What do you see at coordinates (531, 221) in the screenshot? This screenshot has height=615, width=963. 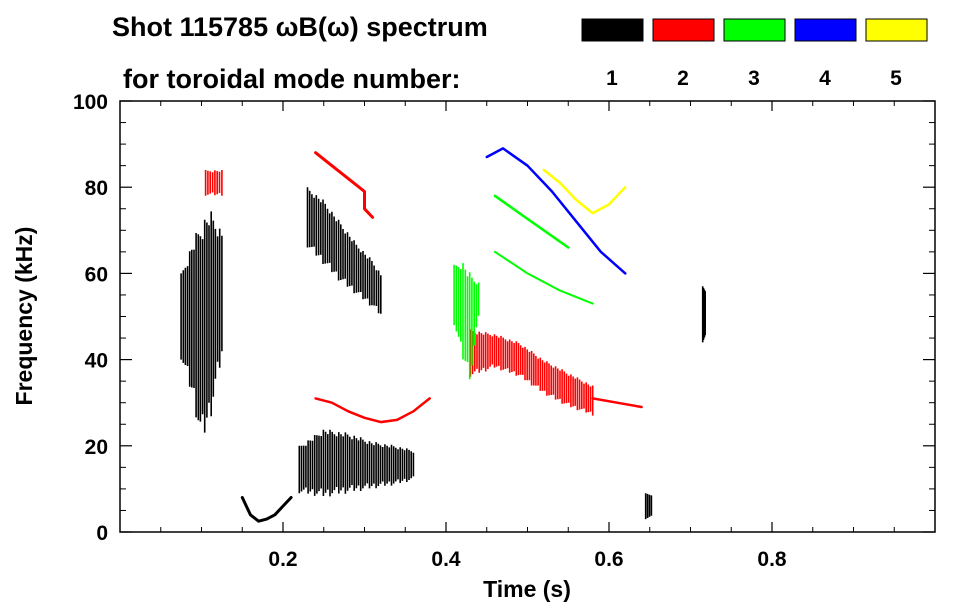 I see `feature-n3-chirp-a` at bounding box center [531, 221].